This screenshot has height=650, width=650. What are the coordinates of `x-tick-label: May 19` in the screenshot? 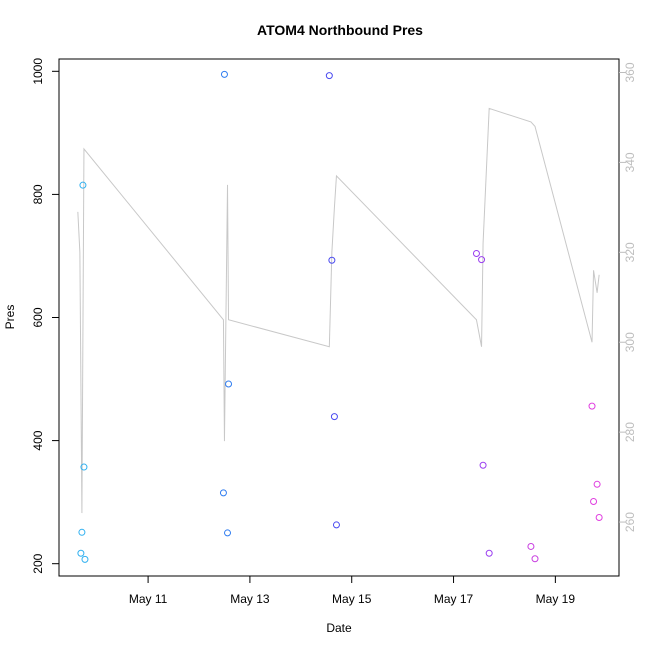 It's located at (556, 599).